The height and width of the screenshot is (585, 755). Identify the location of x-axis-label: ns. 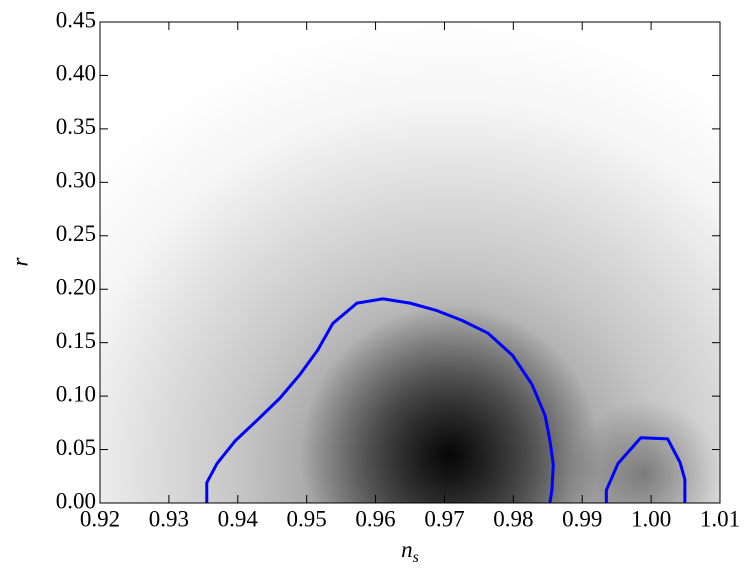
(410, 551).